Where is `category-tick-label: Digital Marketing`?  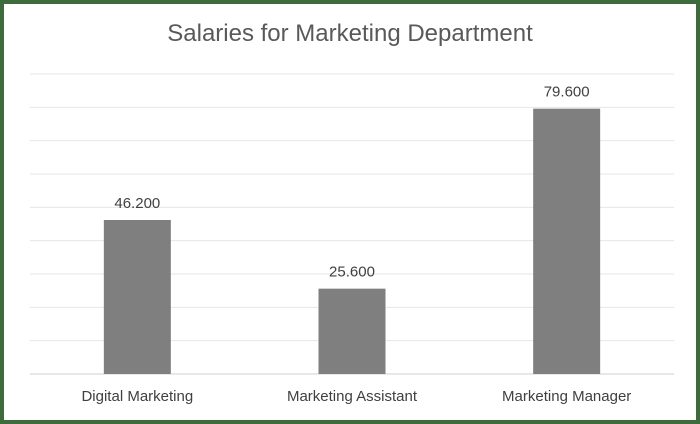 category-tick-label: Digital Marketing is located at coordinates (137, 396).